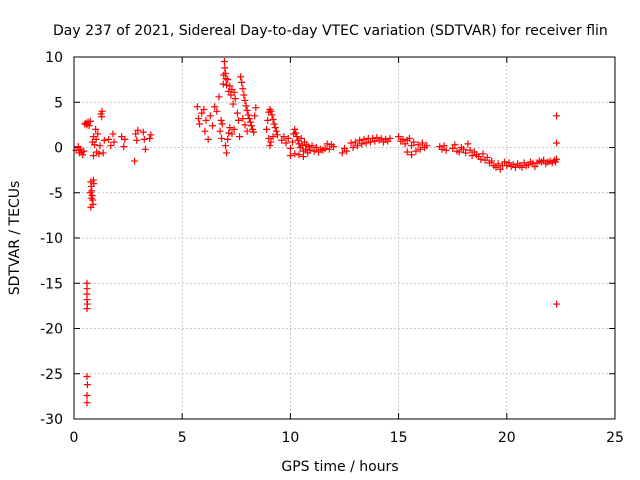 The image size is (640, 480). Describe the element at coordinates (51, 284) in the screenshot. I see `y-tick-label: -15` at that location.